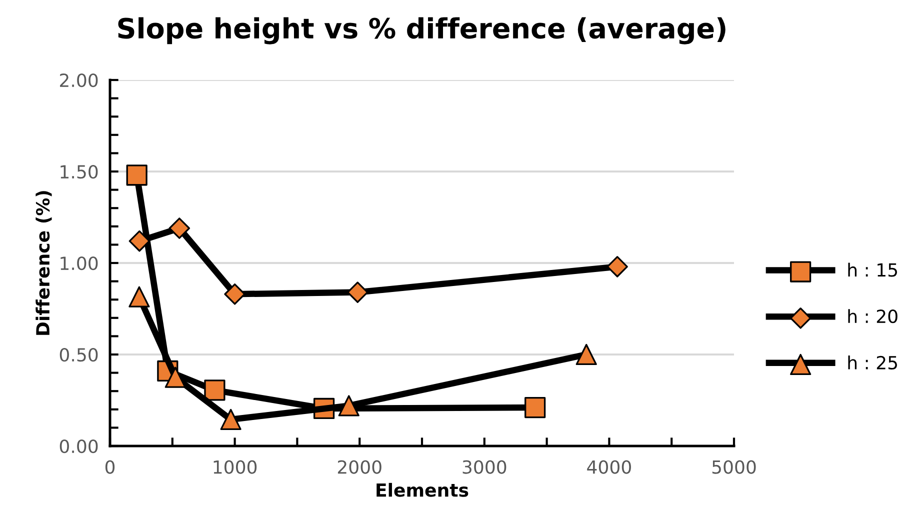 The height and width of the screenshot is (529, 913). Describe the element at coordinates (873, 363) in the screenshot. I see `legend-label: h : 25` at that location.